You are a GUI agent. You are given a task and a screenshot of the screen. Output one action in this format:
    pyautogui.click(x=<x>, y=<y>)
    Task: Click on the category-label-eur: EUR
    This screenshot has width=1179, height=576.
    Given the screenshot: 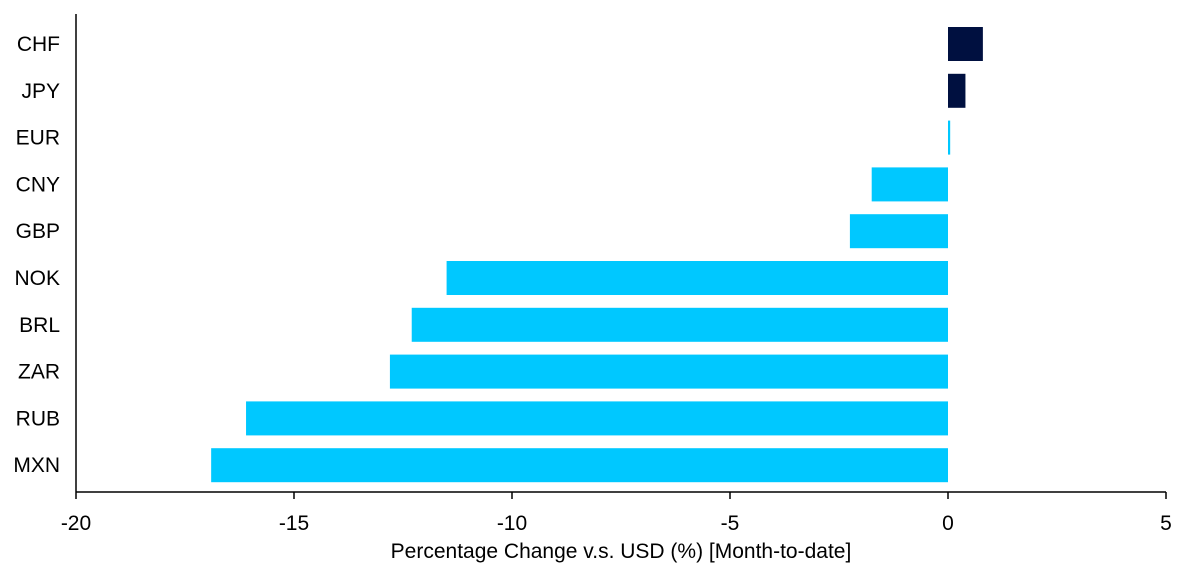 What is the action you would take?
    pyautogui.click(x=38, y=138)
    